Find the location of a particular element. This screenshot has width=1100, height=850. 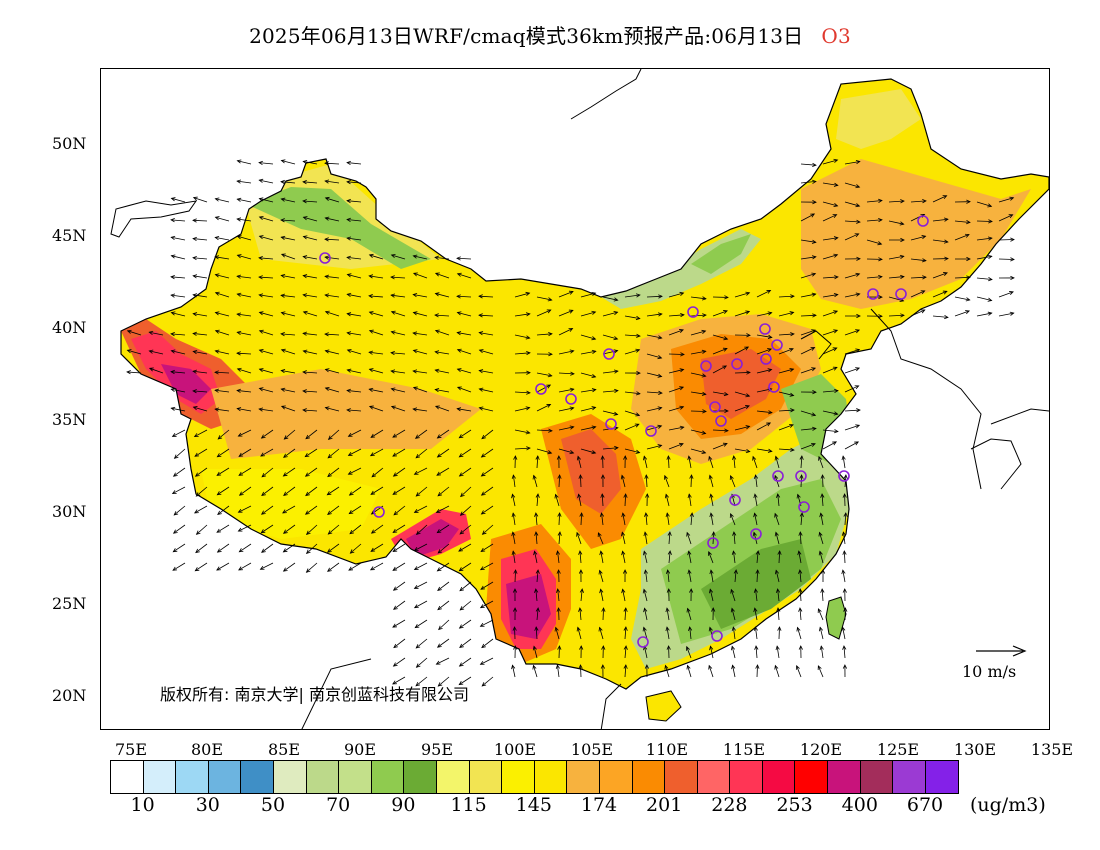

hainan-island is located at coordinates (663, 706).